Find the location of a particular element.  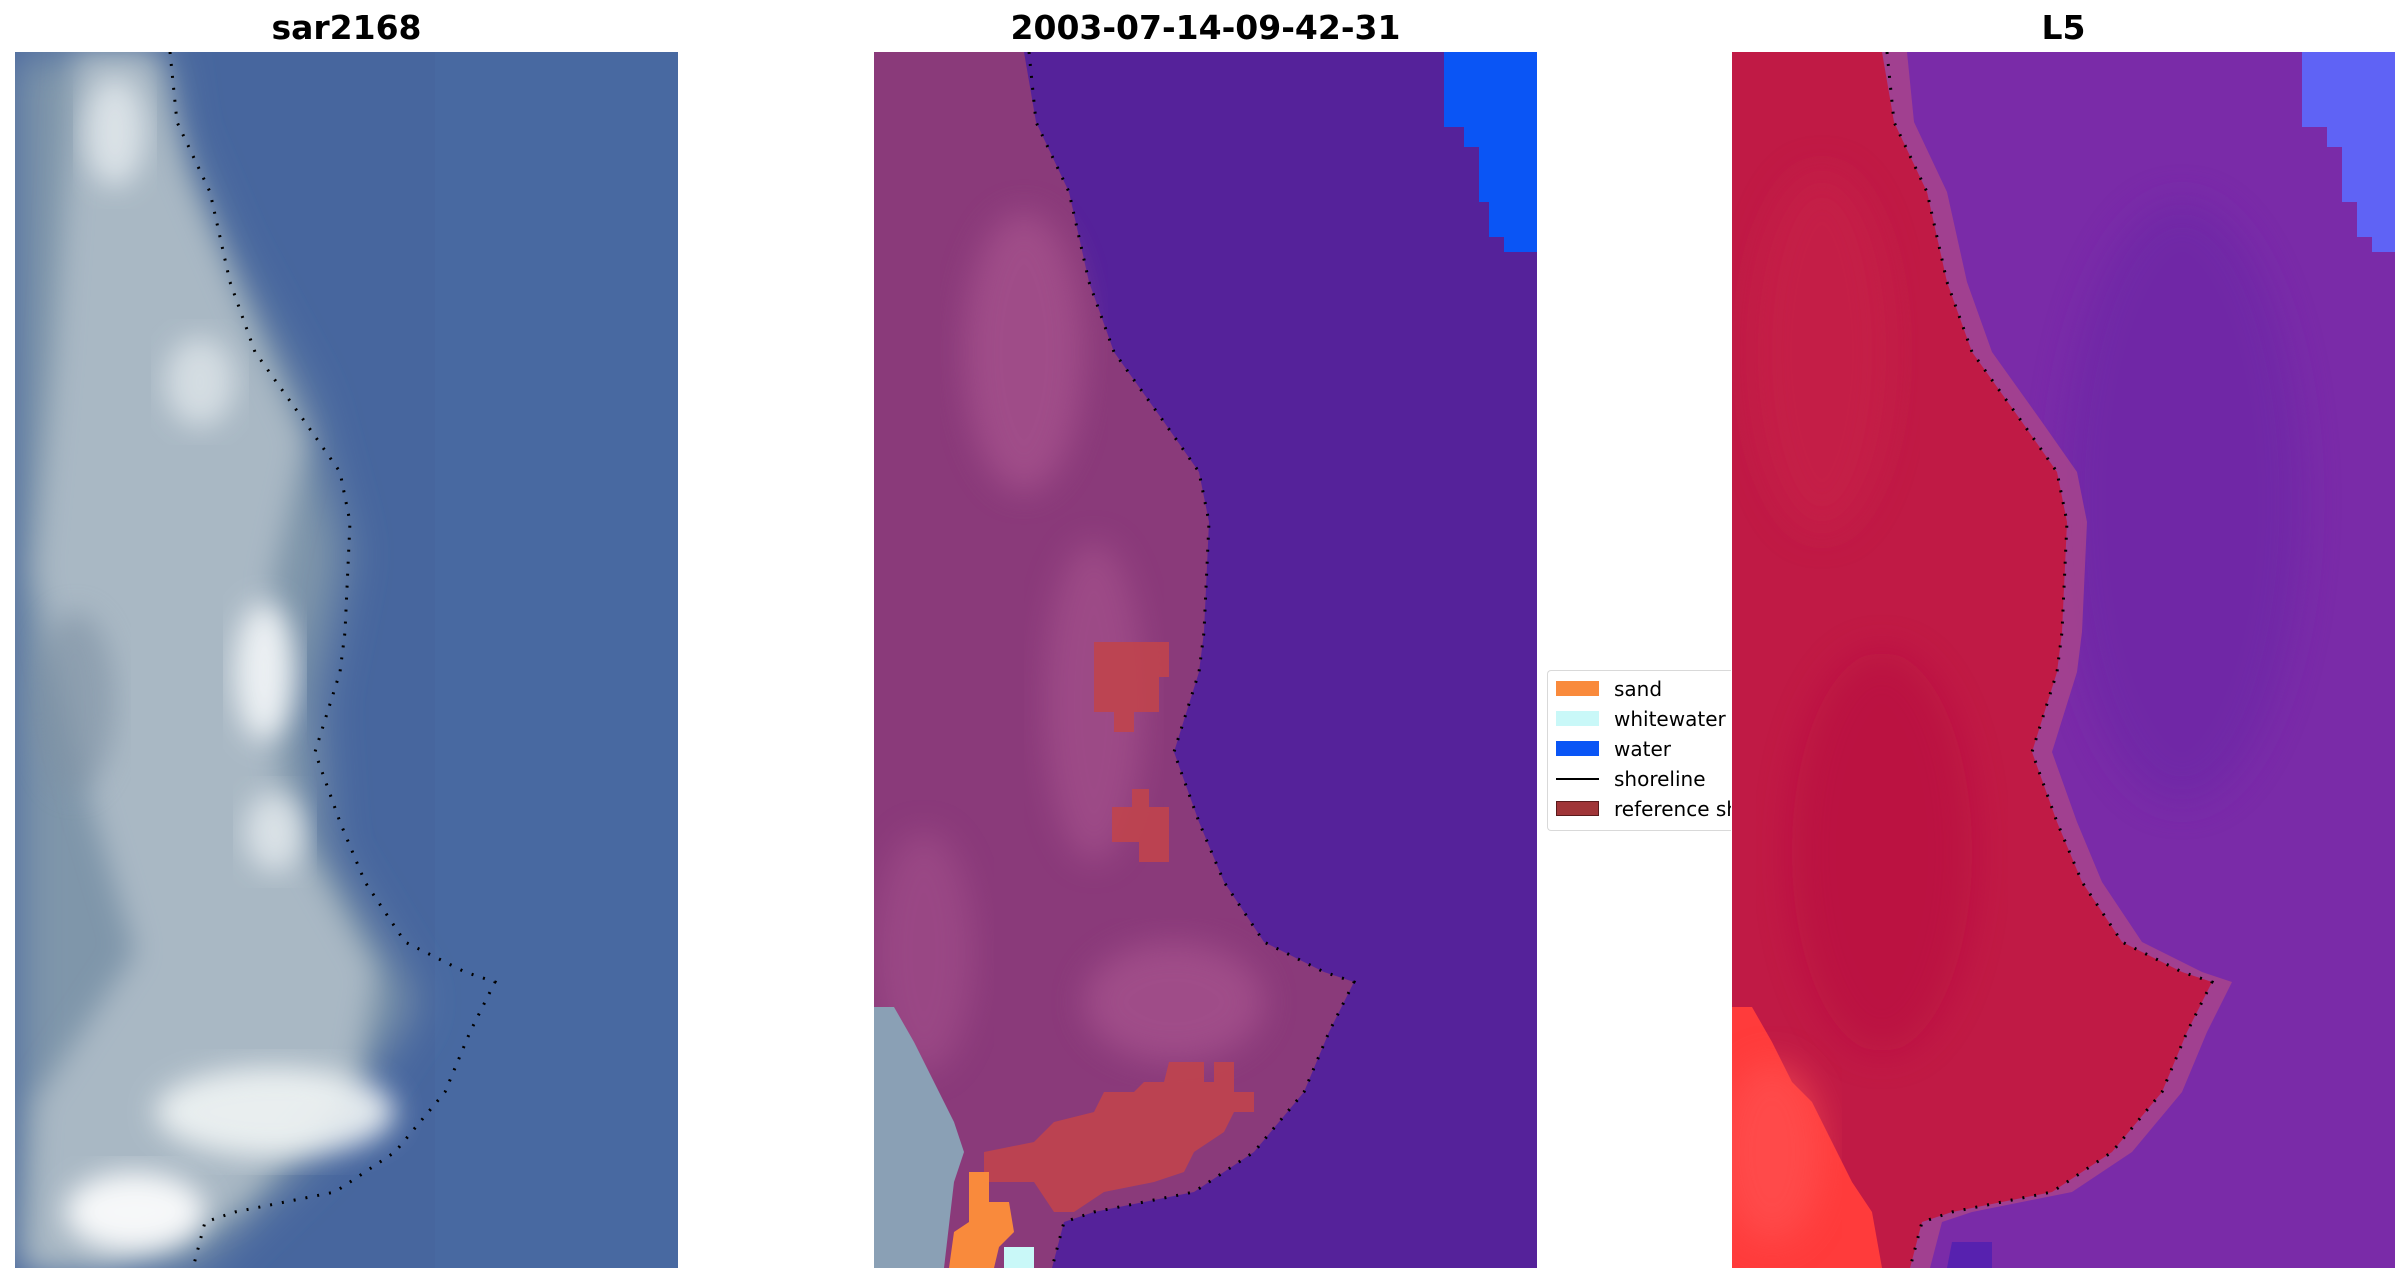

panel-title-classification: 2003-07-14-09-42-31 is located at coordinates (1205, 27).